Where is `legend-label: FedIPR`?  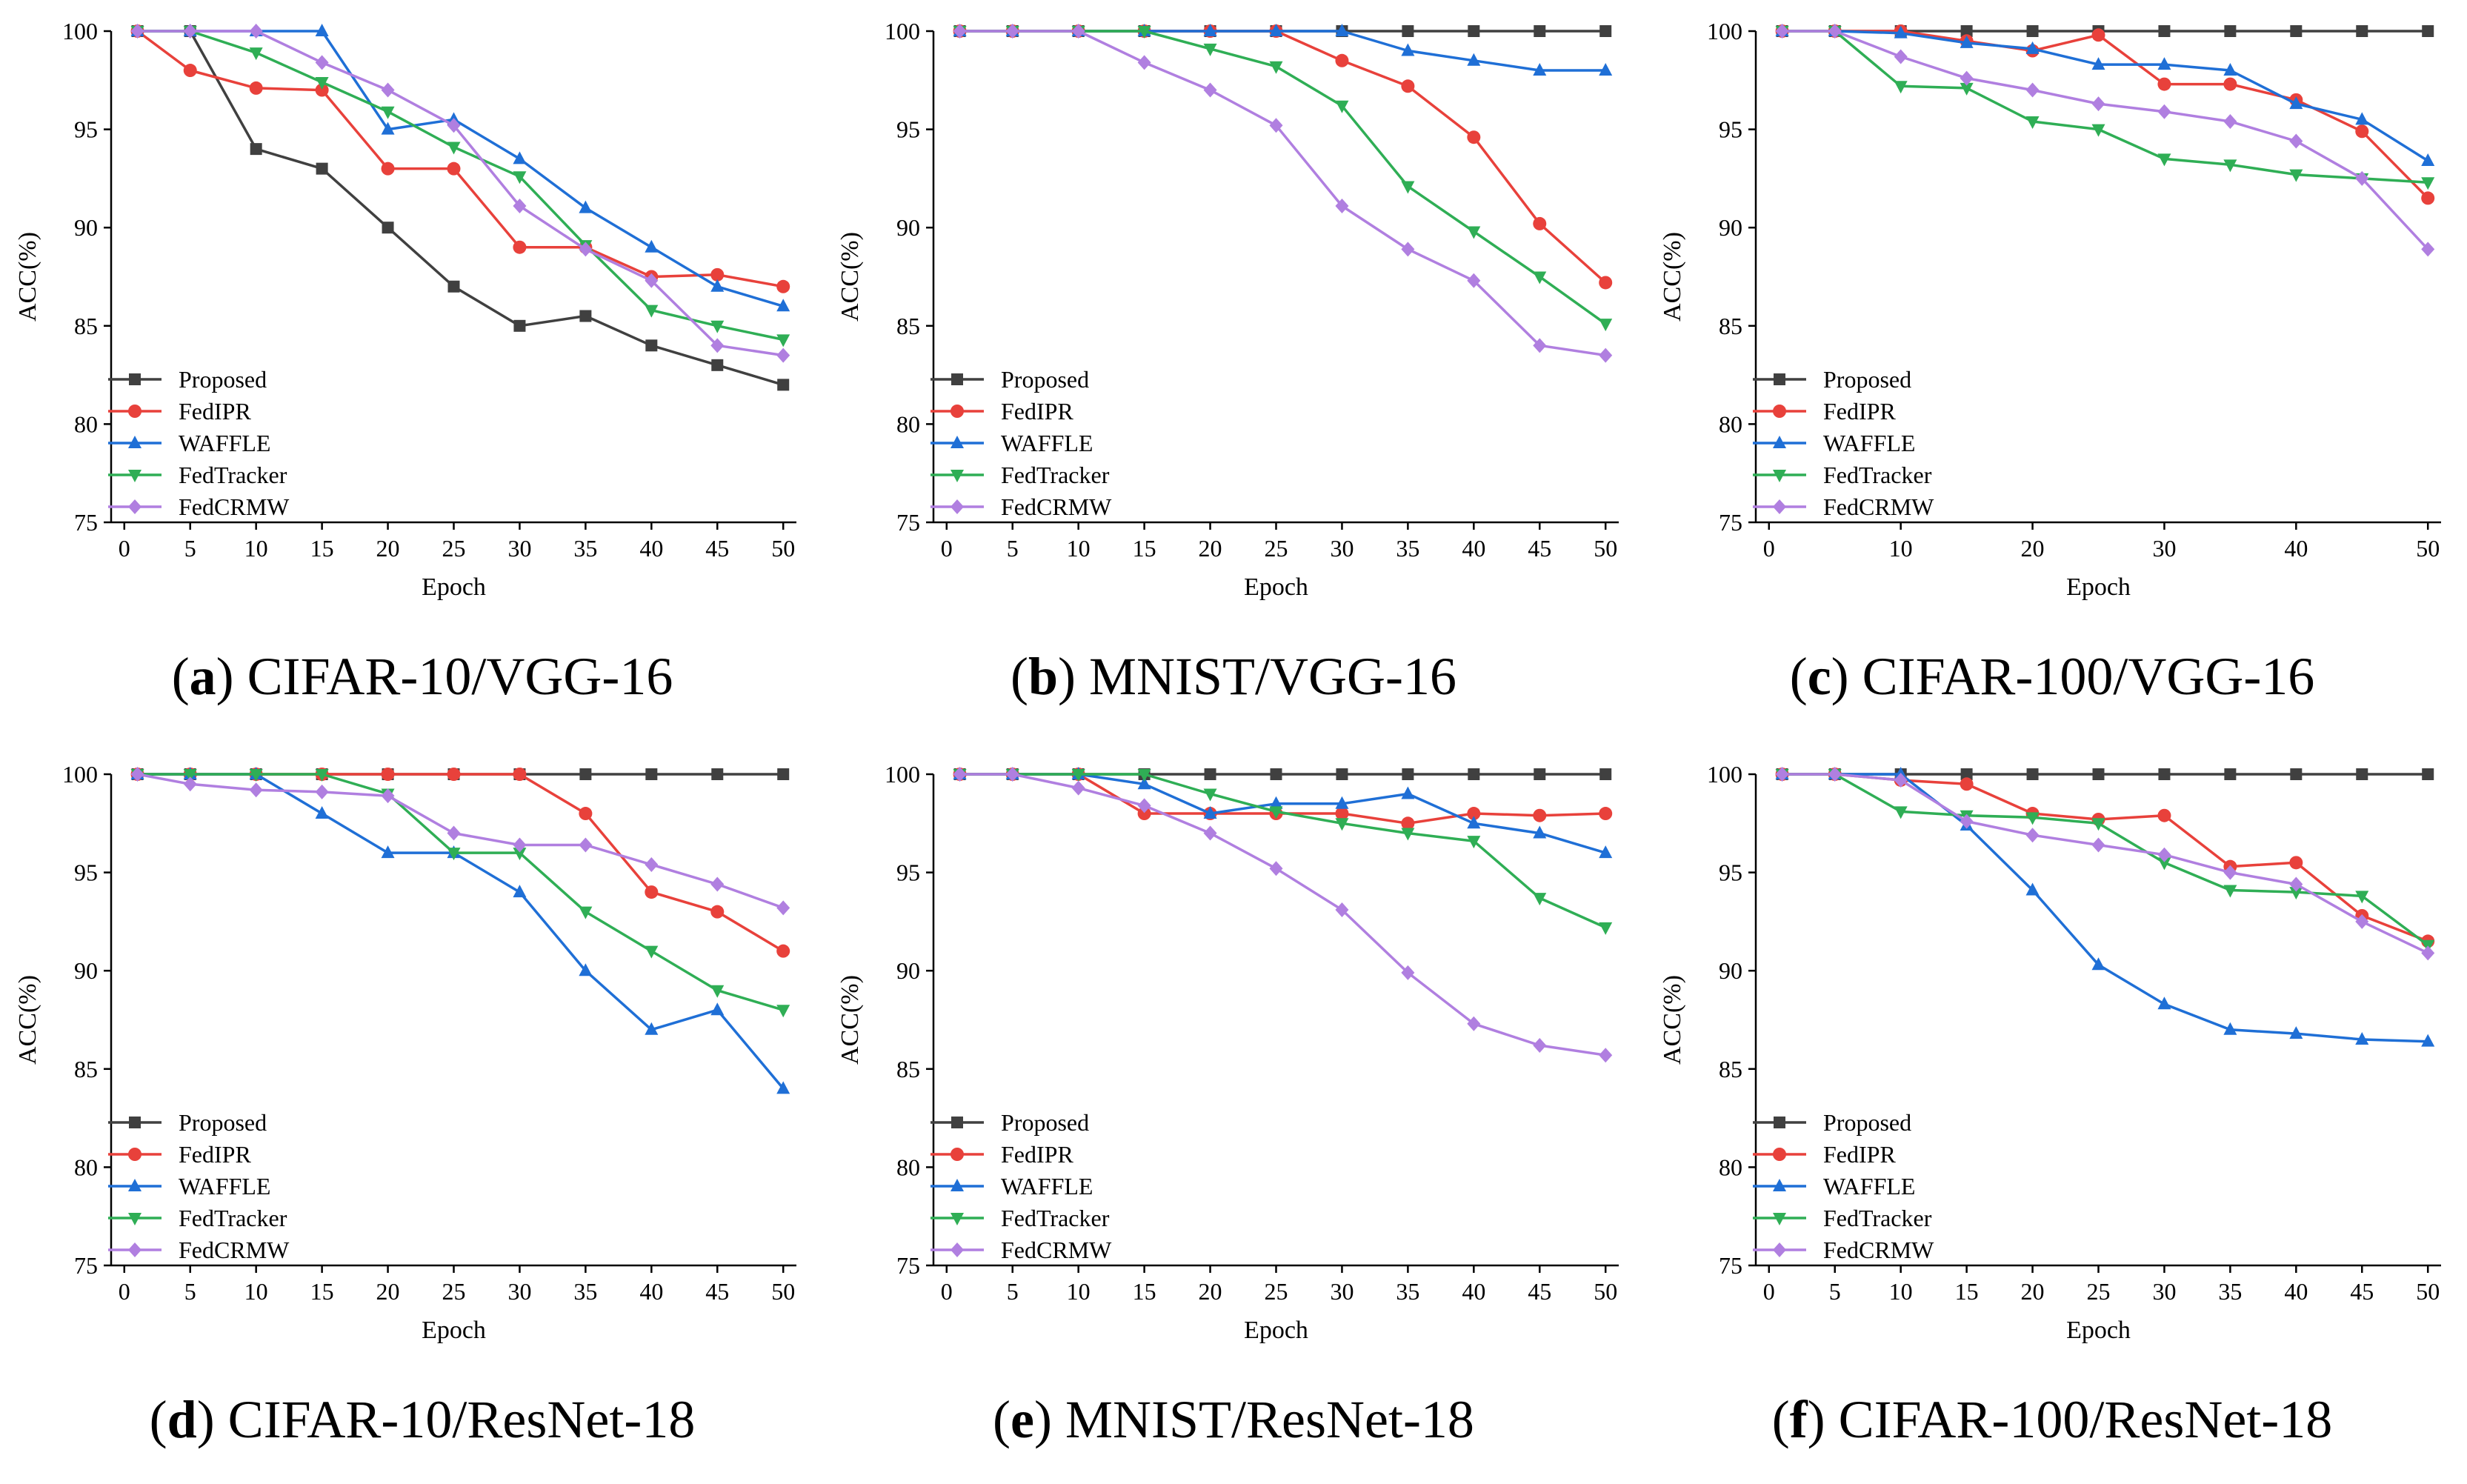
legend-label: FedIPR is located at coordinates (1037, 1154).